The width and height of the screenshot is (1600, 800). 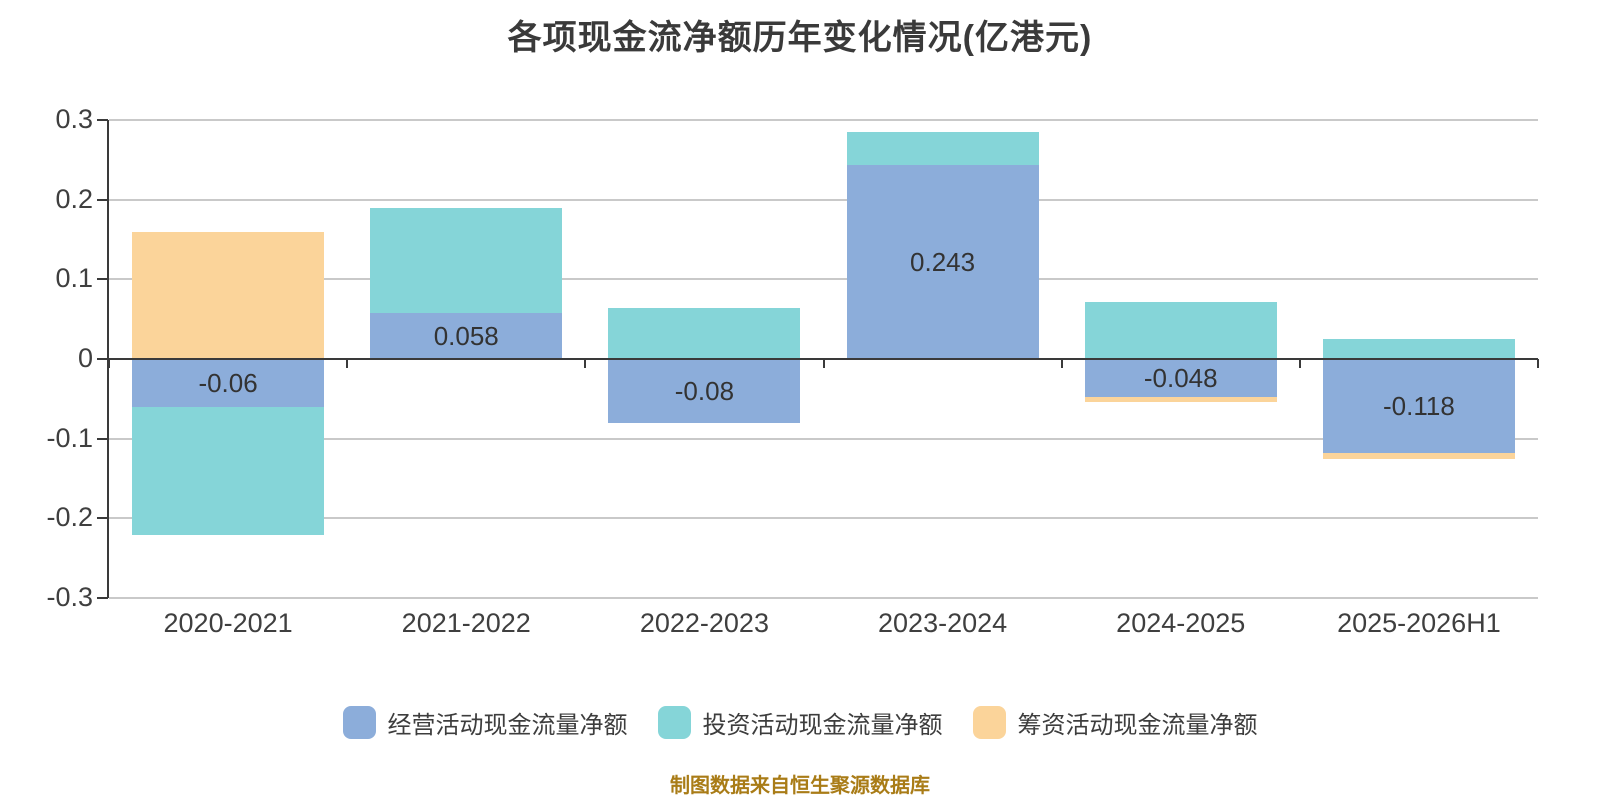 I want to click on legend-label: 经营活动现金流量净额, so click(x=507, y=725).